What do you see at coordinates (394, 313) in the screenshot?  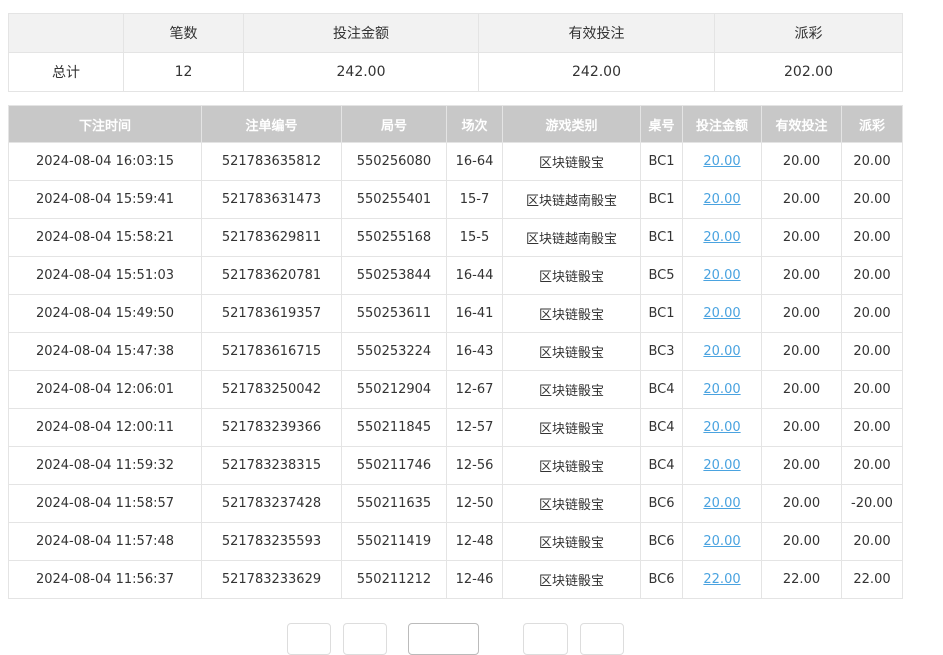 I see `cell-round-id: 550253611` at bounding box center [394, 313].